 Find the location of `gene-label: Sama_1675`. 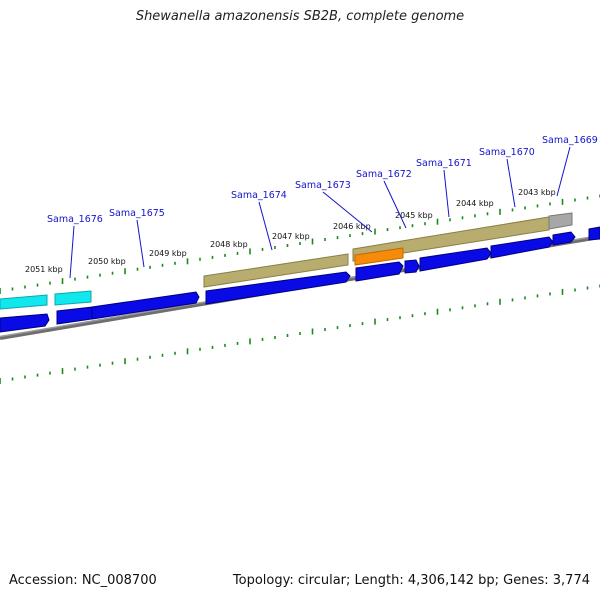

gene-label: Sama_1675 is located at coordinates (137, 213).